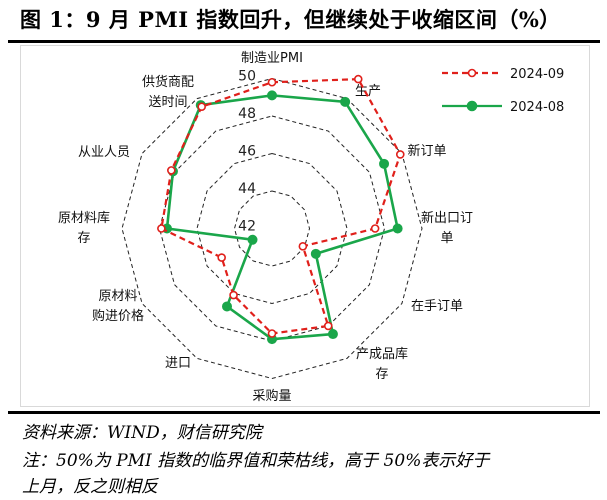  Describe the element at coordinates (290, 19) in the screenshot. I see `figure-title: 图 1：9 月 PMI 指数回升，但继续处于收缩区间（%）` at that location.